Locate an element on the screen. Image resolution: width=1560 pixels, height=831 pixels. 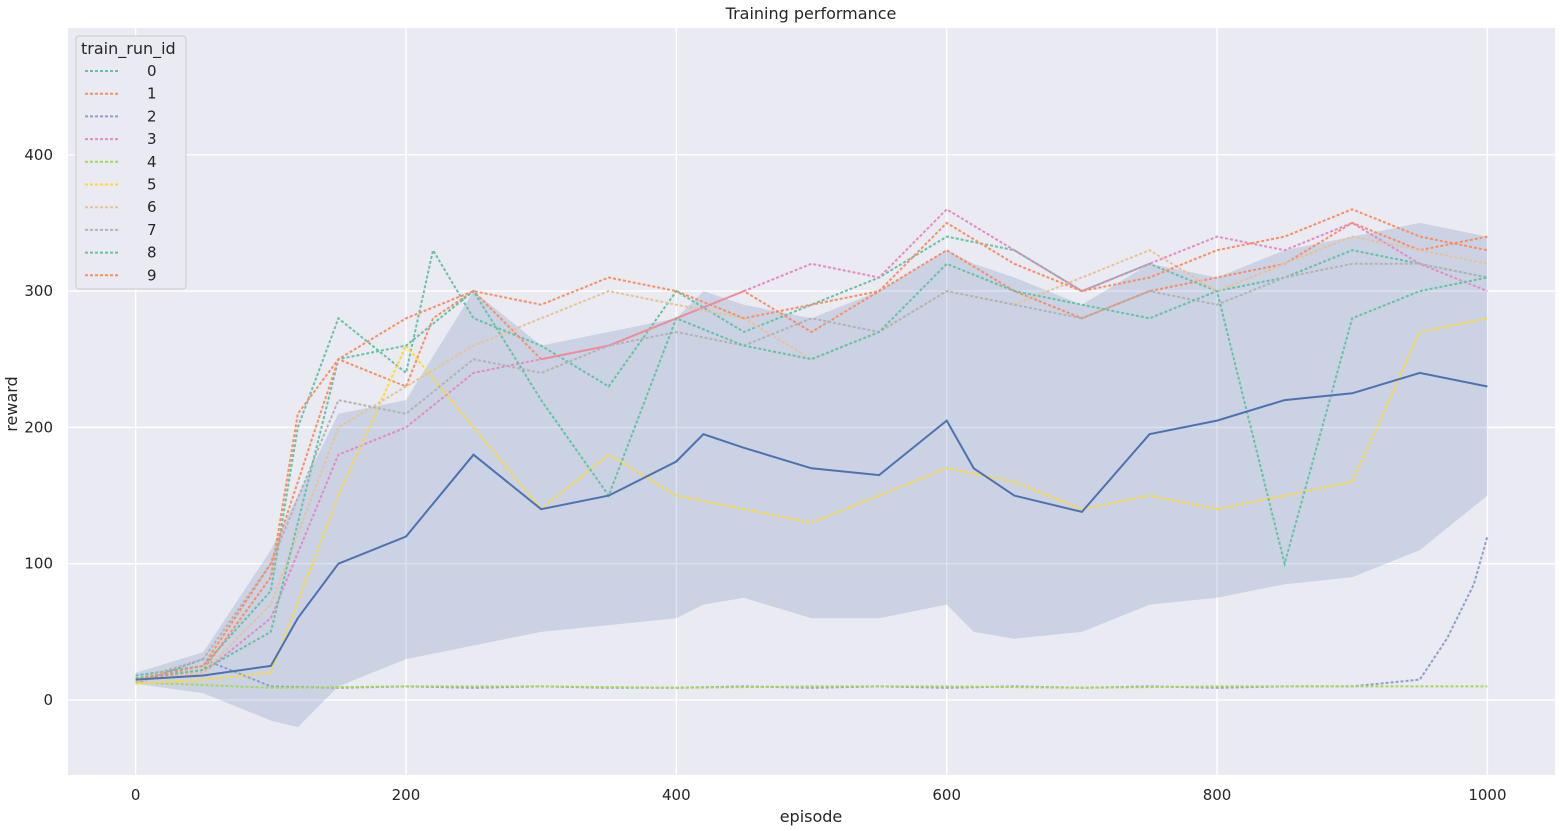
y-tick-label: 400 is located at coordinates (38, 155).